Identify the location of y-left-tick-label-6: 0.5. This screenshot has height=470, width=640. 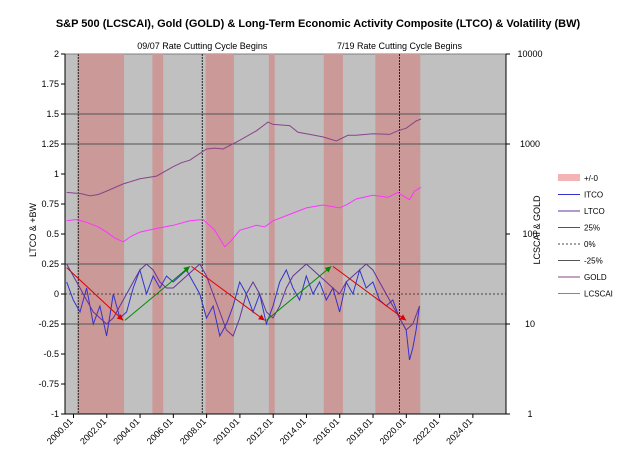
(52, 234).